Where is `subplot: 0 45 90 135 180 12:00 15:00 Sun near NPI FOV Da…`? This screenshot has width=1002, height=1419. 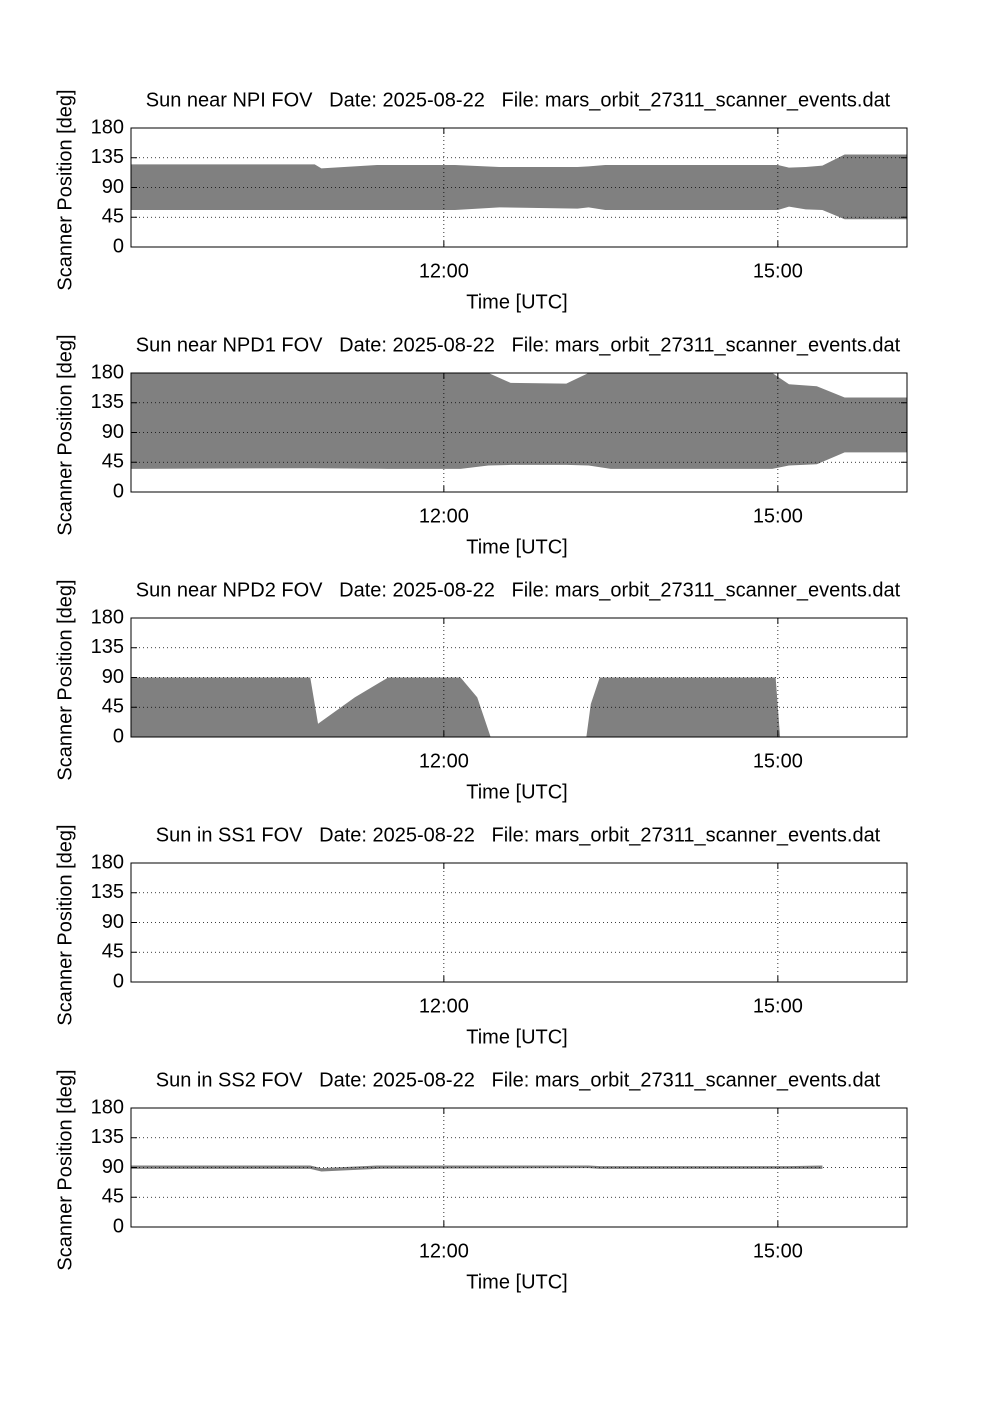 subplot: 0 45 90 135 180 12:00 15:00 Sun near NPI FOV Da… is located at coordinates (481, 201).